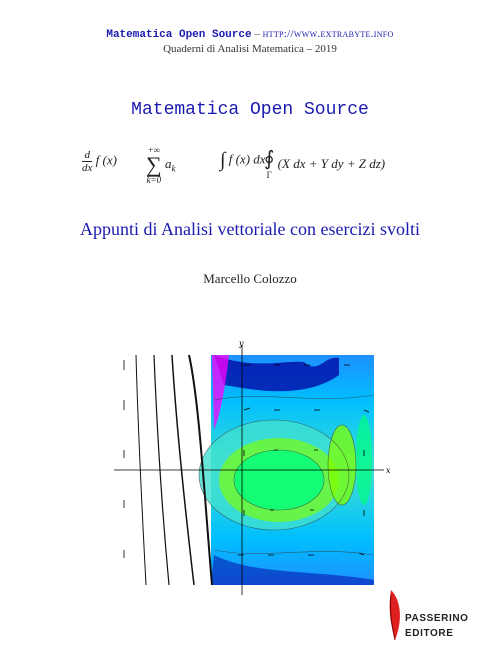 Image resolution: width=500 pixels, height=667 pixels. Describe the element at coordinates (250, 110) in the screenshot. I see `series-title: Matematica Open Source` at that location.